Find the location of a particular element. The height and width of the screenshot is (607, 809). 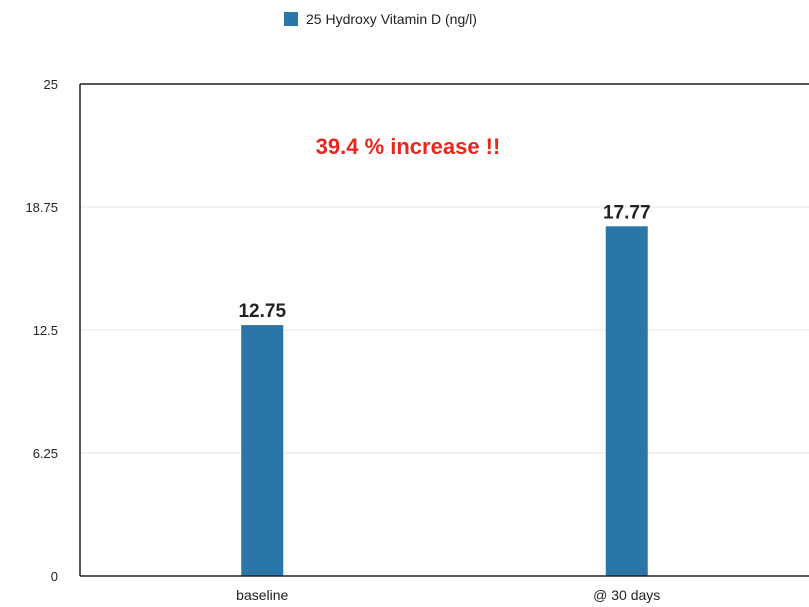

data-label: 17.77 is located at coordinates (627, 212).